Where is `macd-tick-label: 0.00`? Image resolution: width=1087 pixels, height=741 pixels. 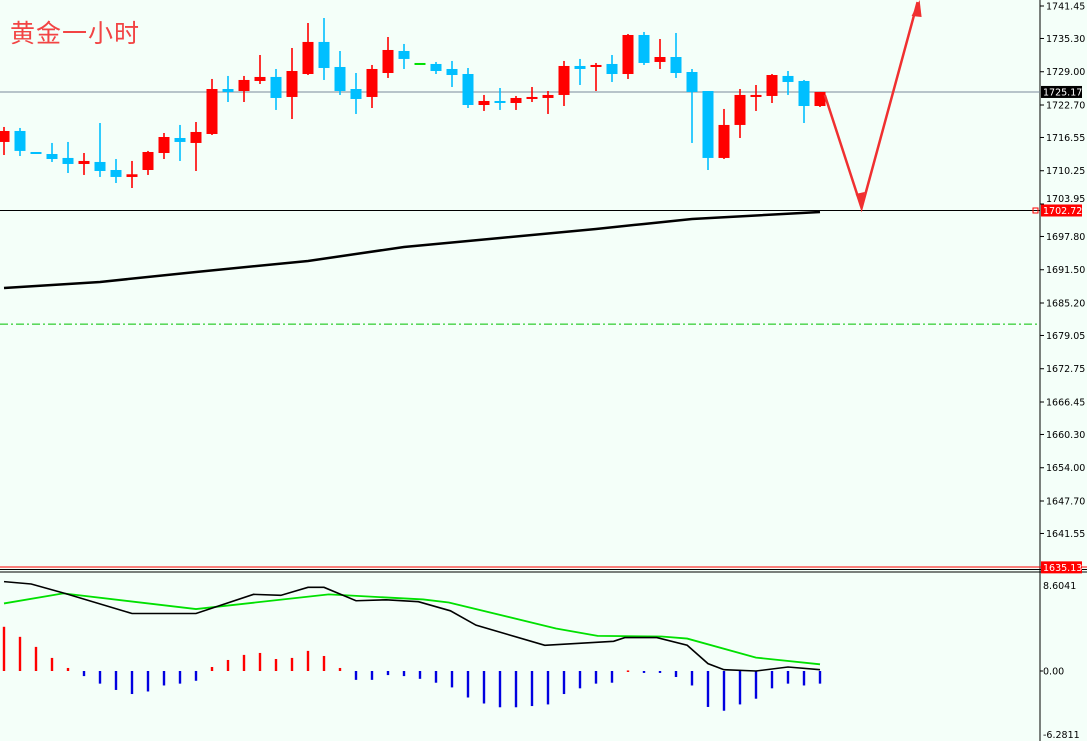 macd-tick-label: 0.00 is located at coordinates (1053, 672).